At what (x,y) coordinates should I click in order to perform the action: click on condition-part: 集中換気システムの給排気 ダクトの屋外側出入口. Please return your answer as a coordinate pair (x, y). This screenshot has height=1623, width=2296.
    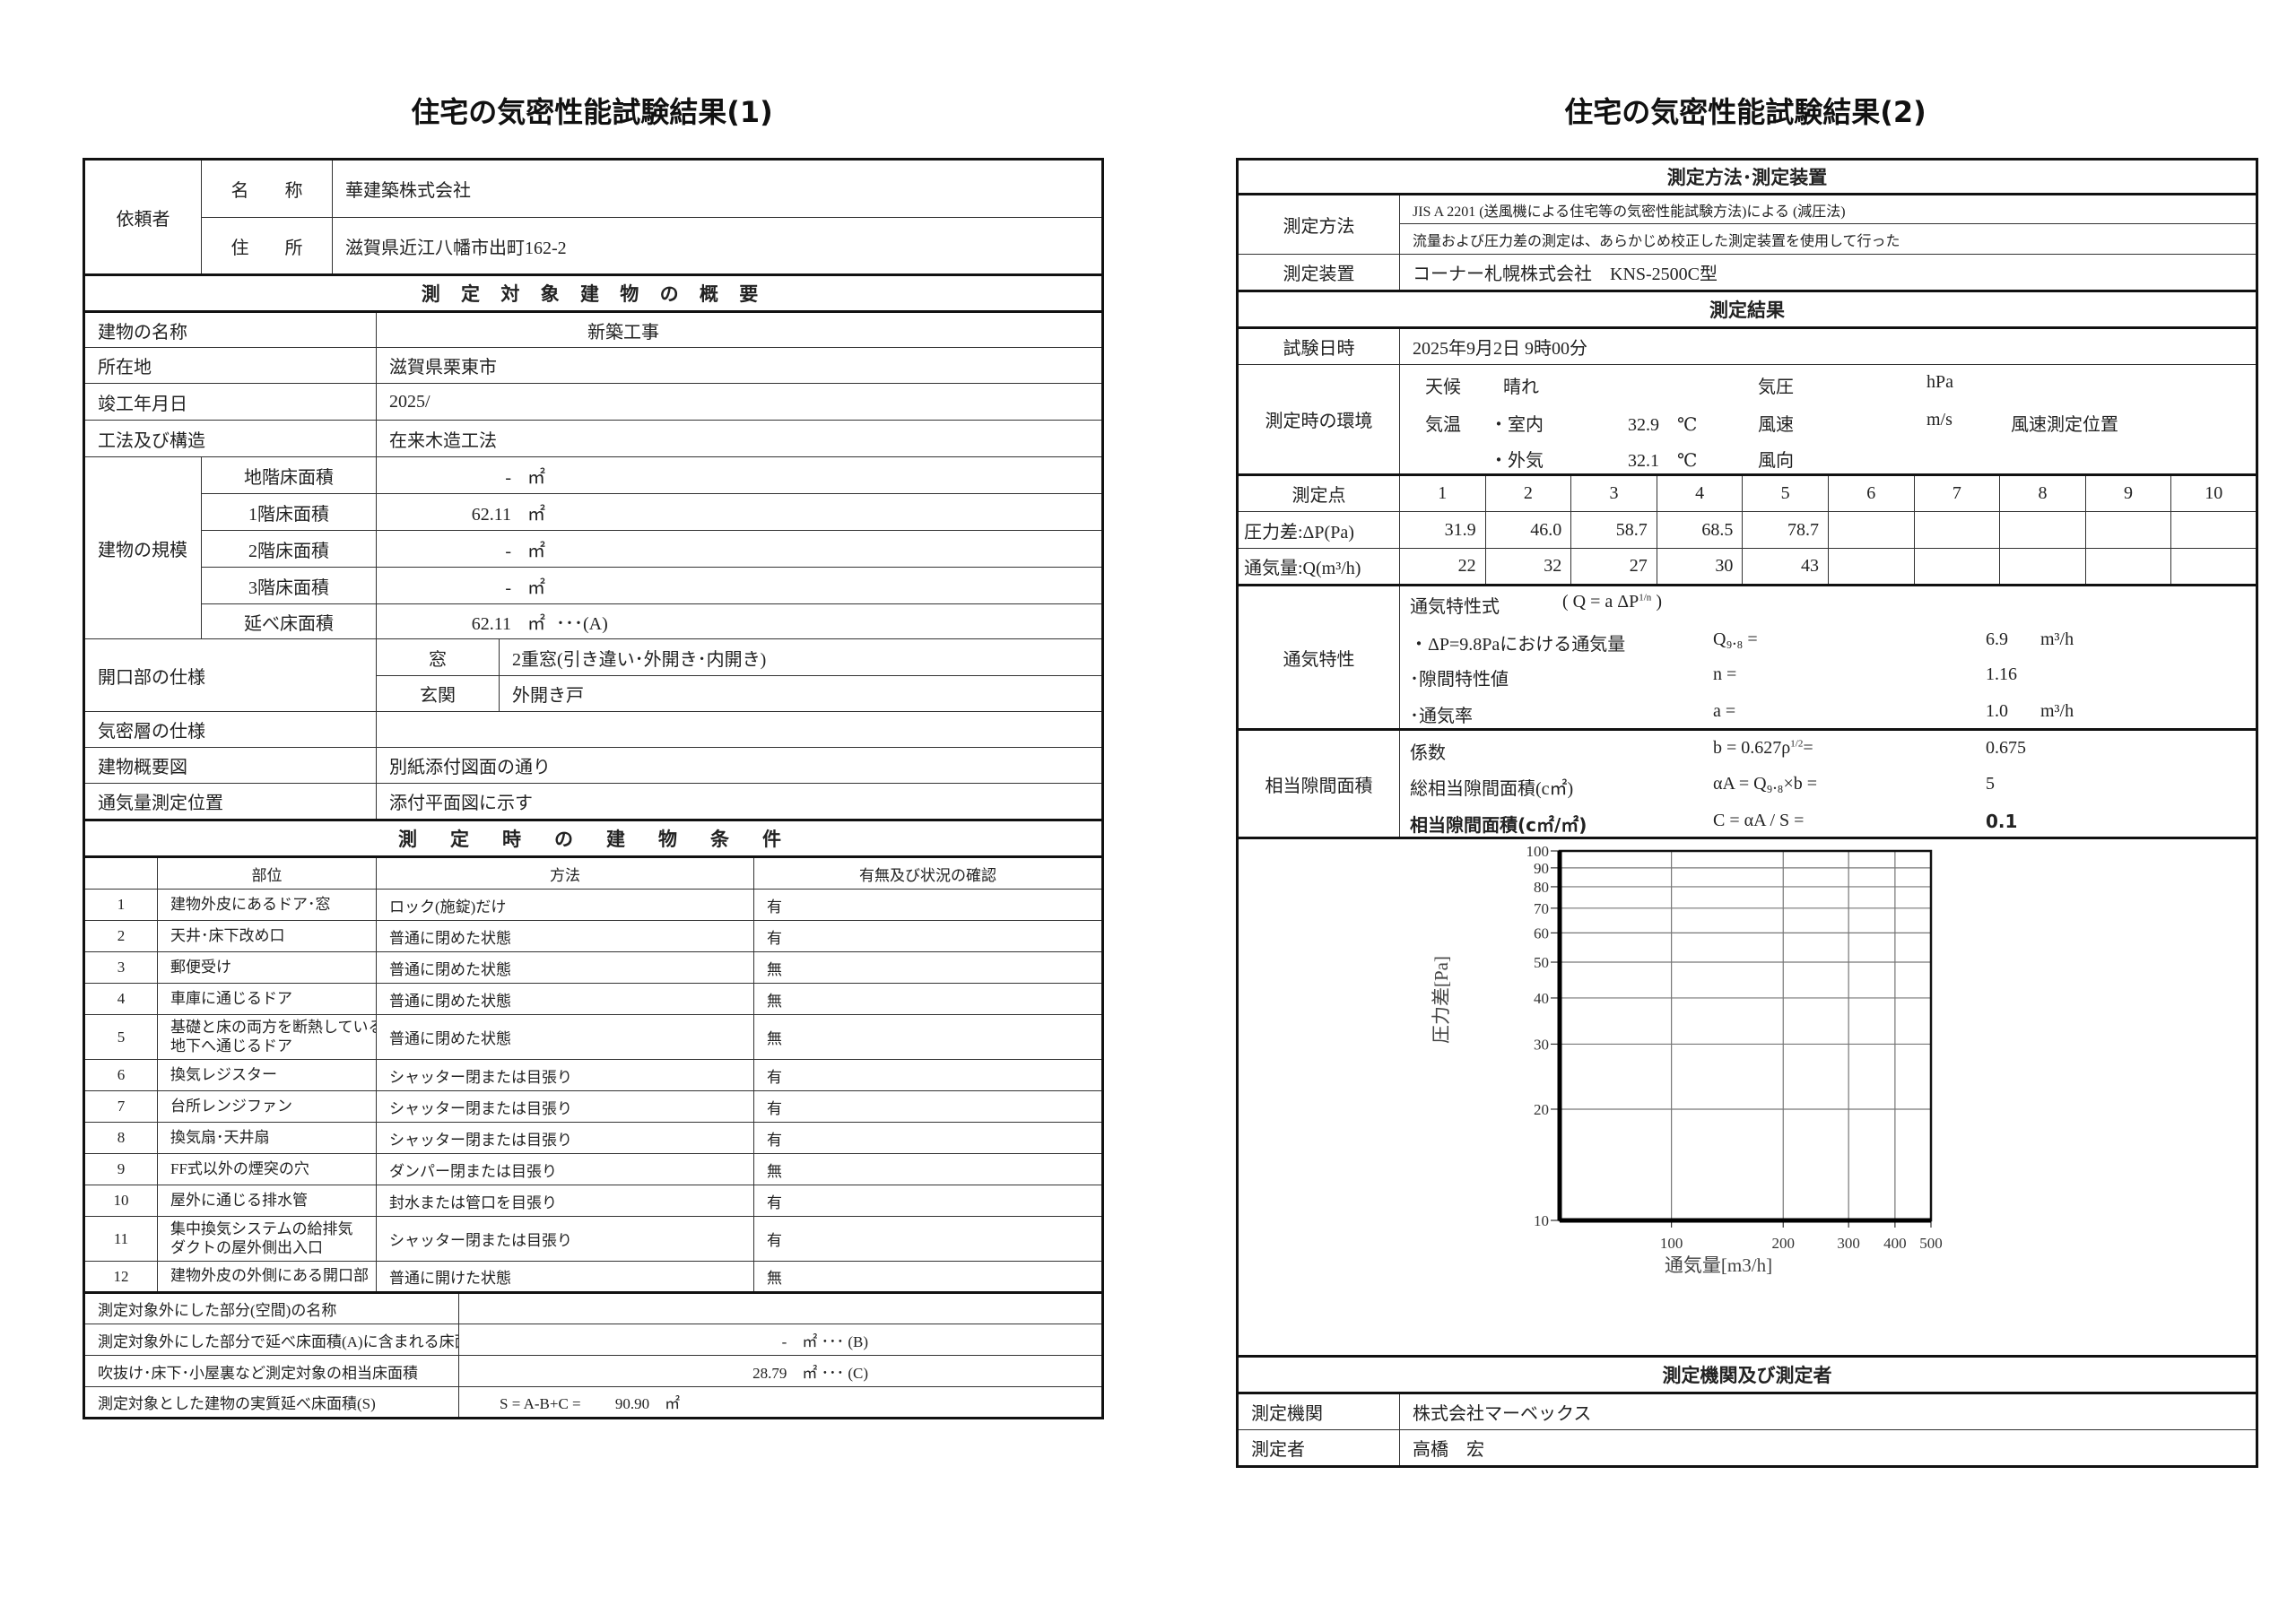
    Looking at the image, I should click on (267, 1239).